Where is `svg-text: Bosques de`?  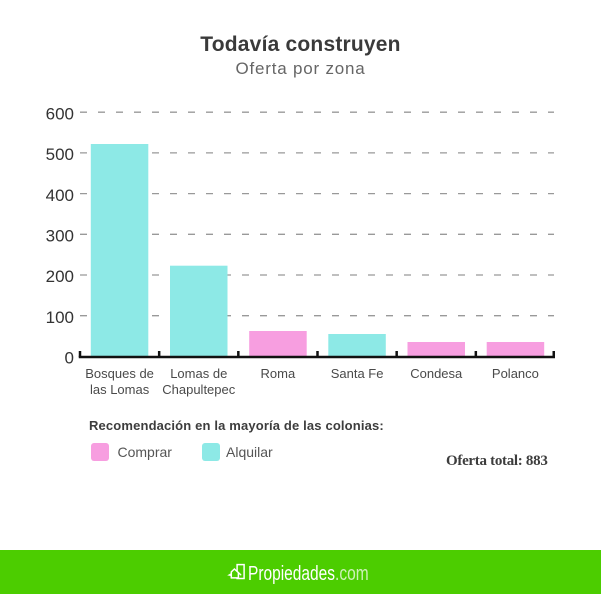 svg-text: Bosques de is located at coordinates (119, 373).